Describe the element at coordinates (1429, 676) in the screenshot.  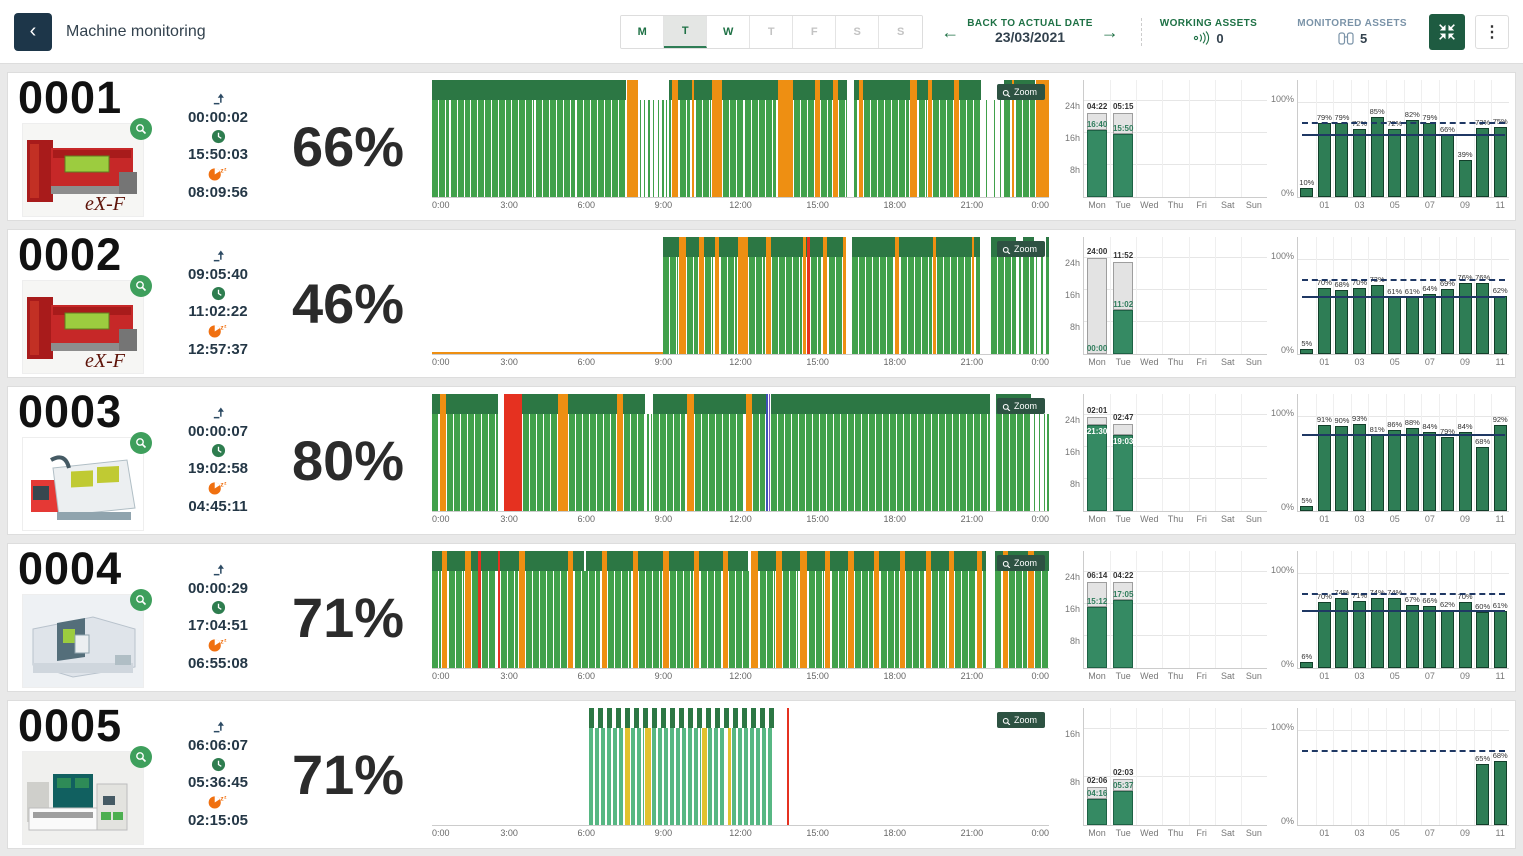
I see `monthly-month-label: 07` at that location.